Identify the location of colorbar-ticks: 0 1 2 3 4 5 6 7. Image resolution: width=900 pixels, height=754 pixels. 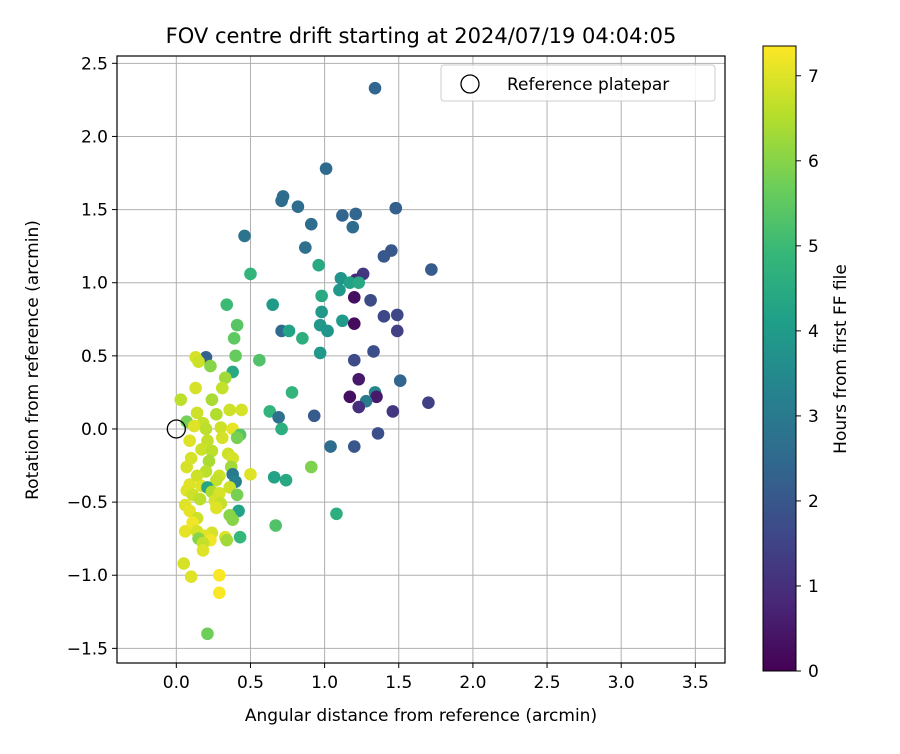
(807, 374).